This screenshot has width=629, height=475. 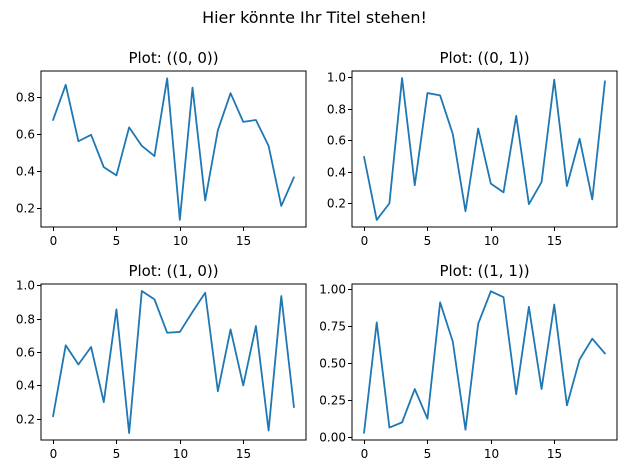 What do you see at coordinates (173, 58) in the screenshot?
I see `subplot-title: Plot: ((0, 0))` at bounding box center [173, 58].